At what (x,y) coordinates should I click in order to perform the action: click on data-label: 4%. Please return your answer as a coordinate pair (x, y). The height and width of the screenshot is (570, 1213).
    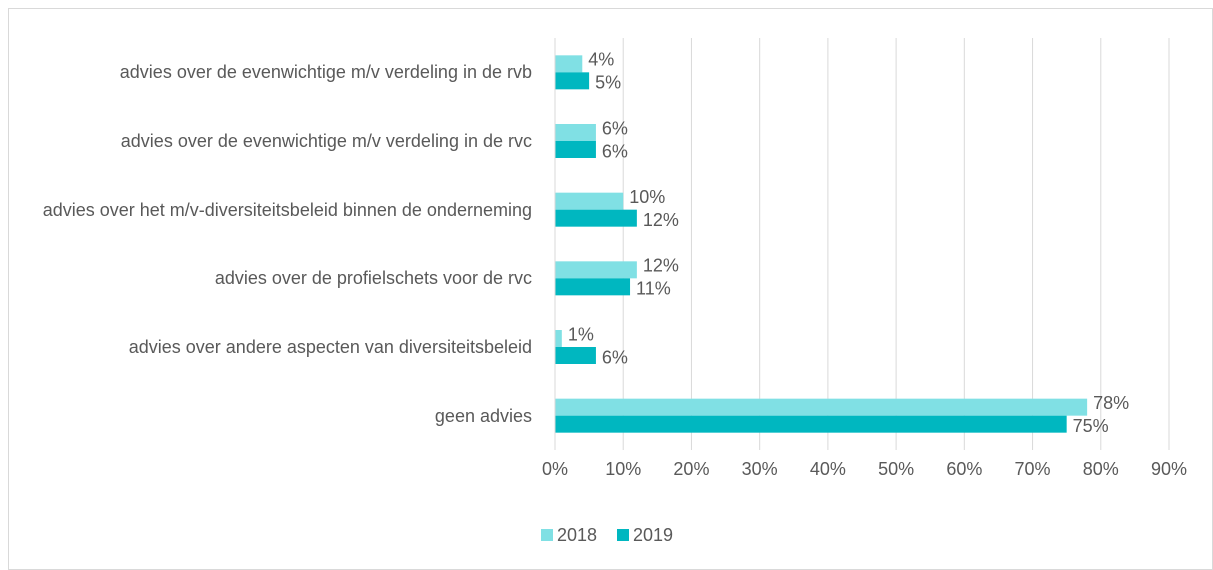
    Looking at the image, I should click on (601, 60).